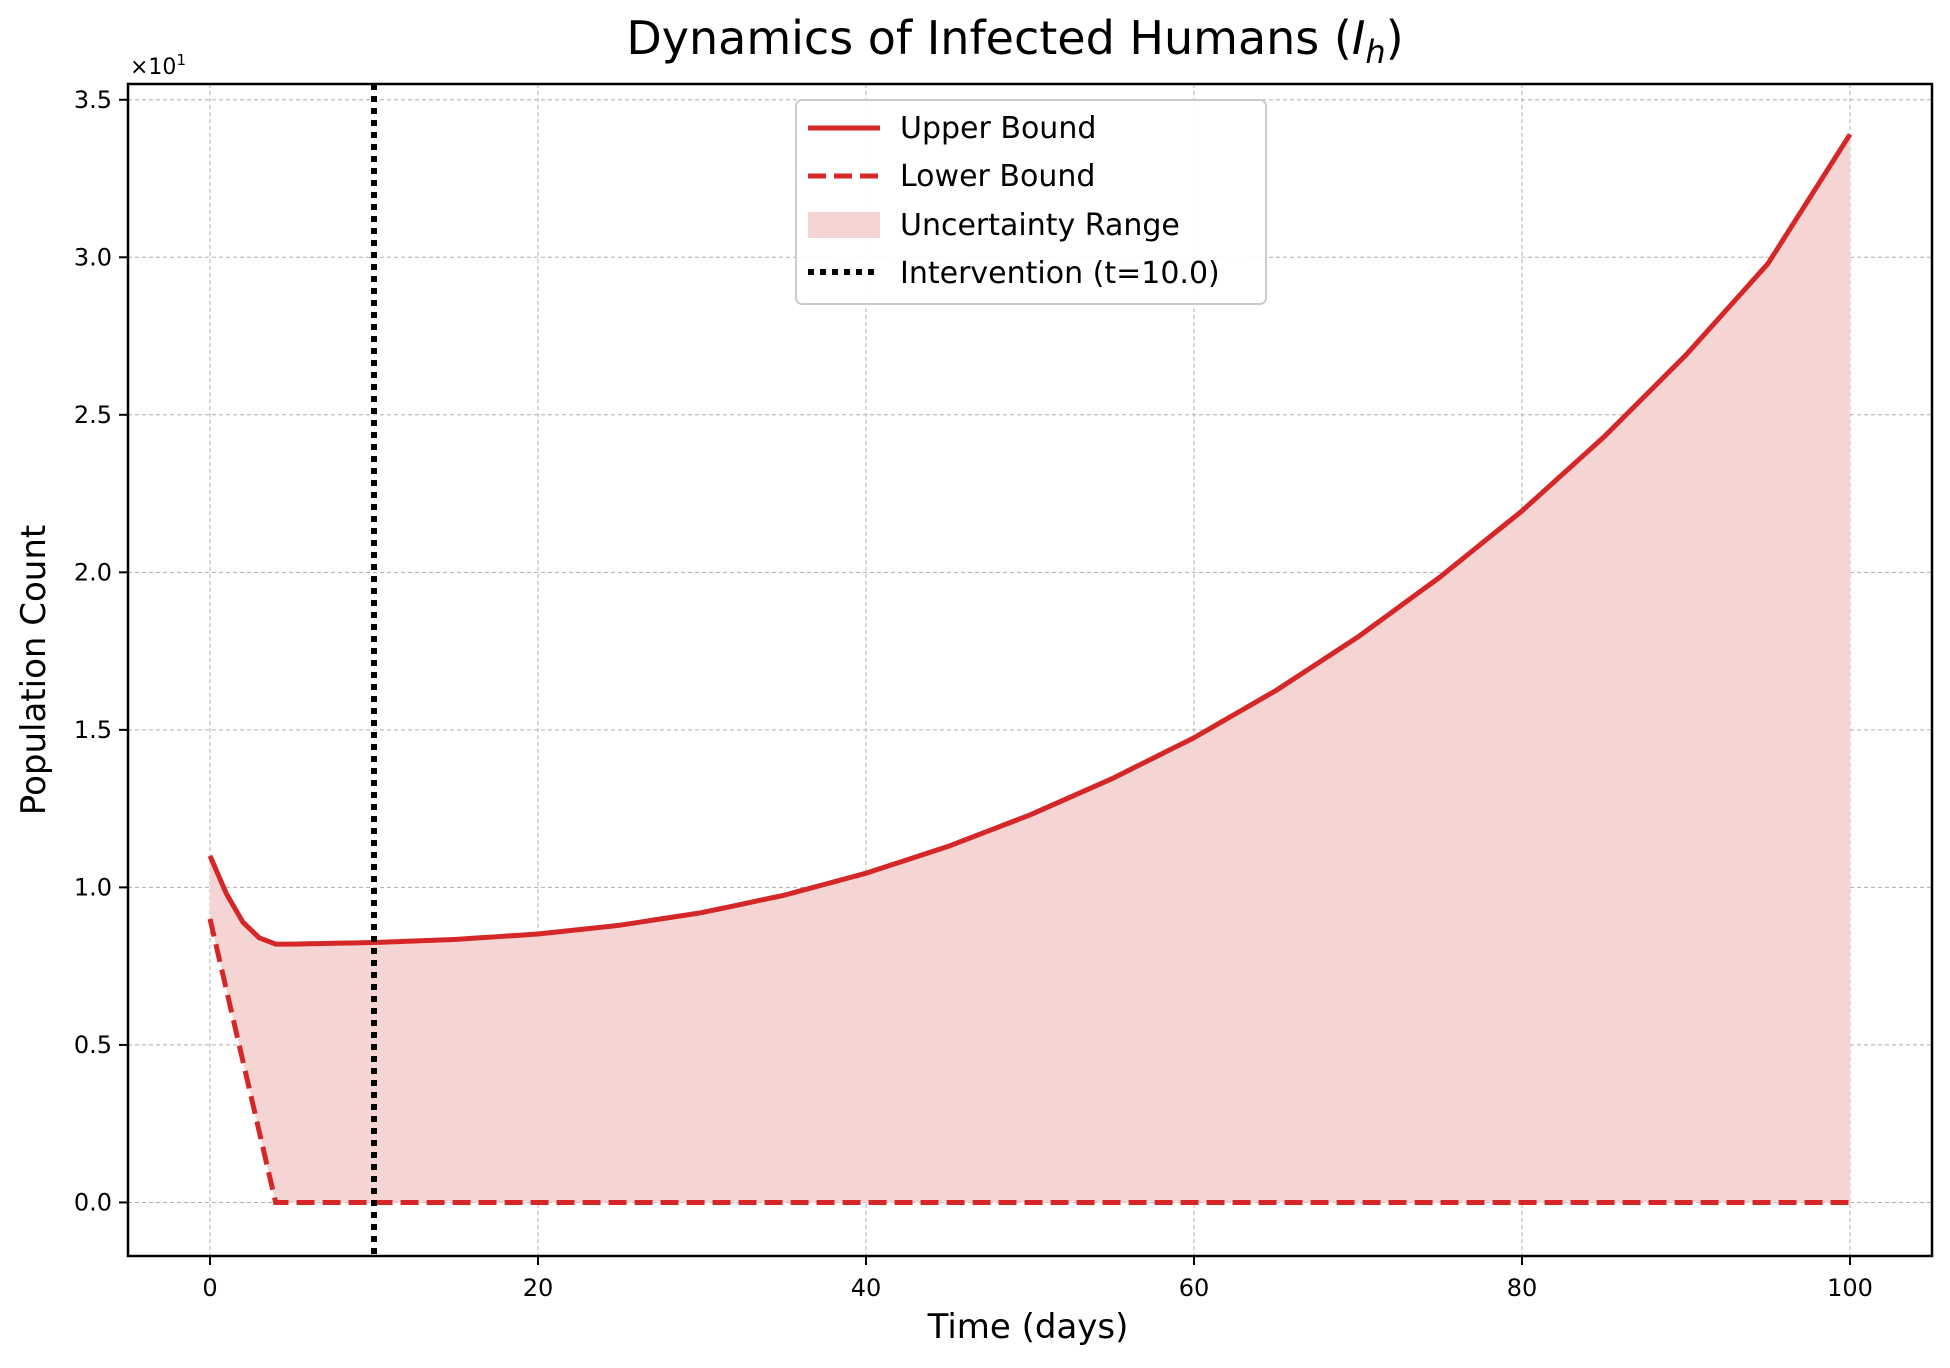 The height and width of the screenshot is (1368, 1950). Describe the element at coordinates (209, 1288) in the screenshot. I see `x-tick-label: 0` at that location.